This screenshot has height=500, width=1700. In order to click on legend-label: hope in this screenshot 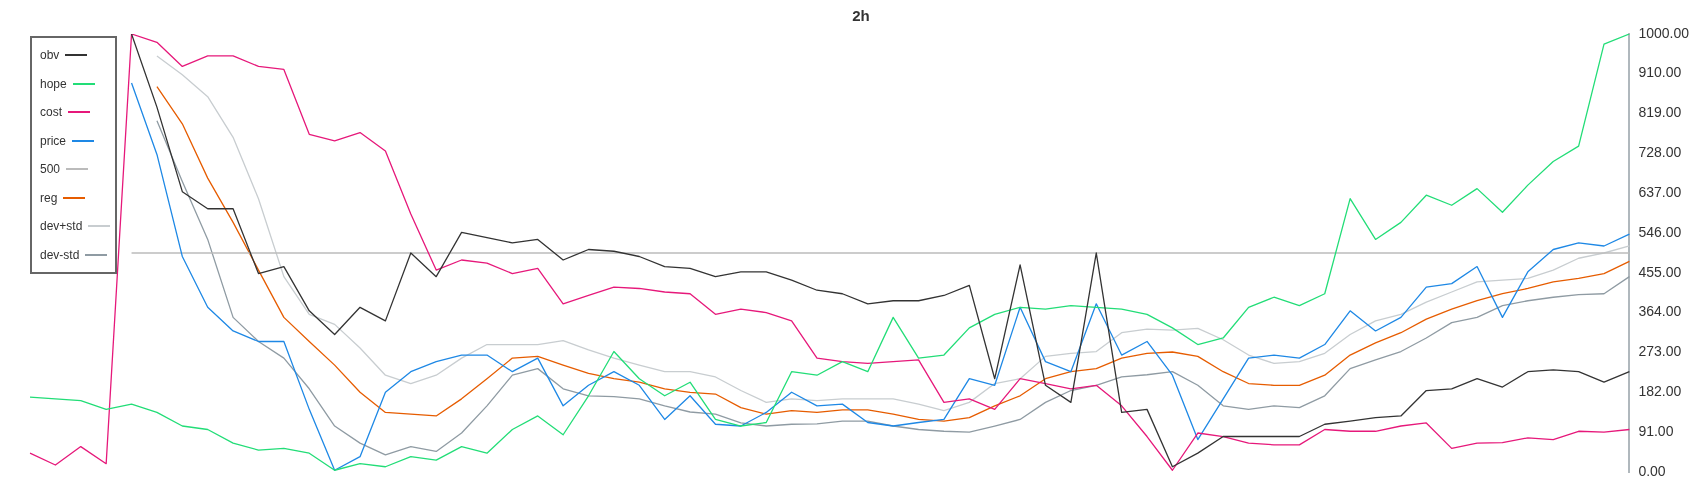, I will do `click(53, 83)`.